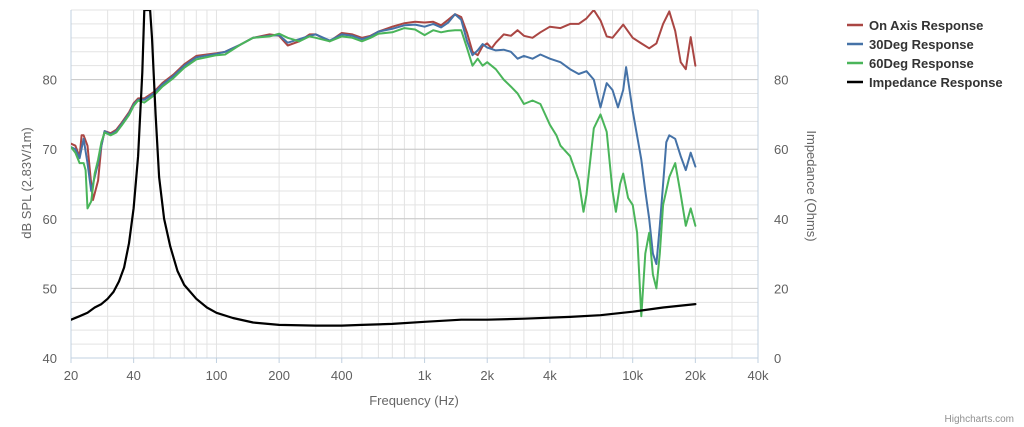 This screenshot has height=427, width=1024. What do you see at coordinates (781, 149) in the screenshot?
I see `y2-tick-label: 60` at bounding box center [781, 149].